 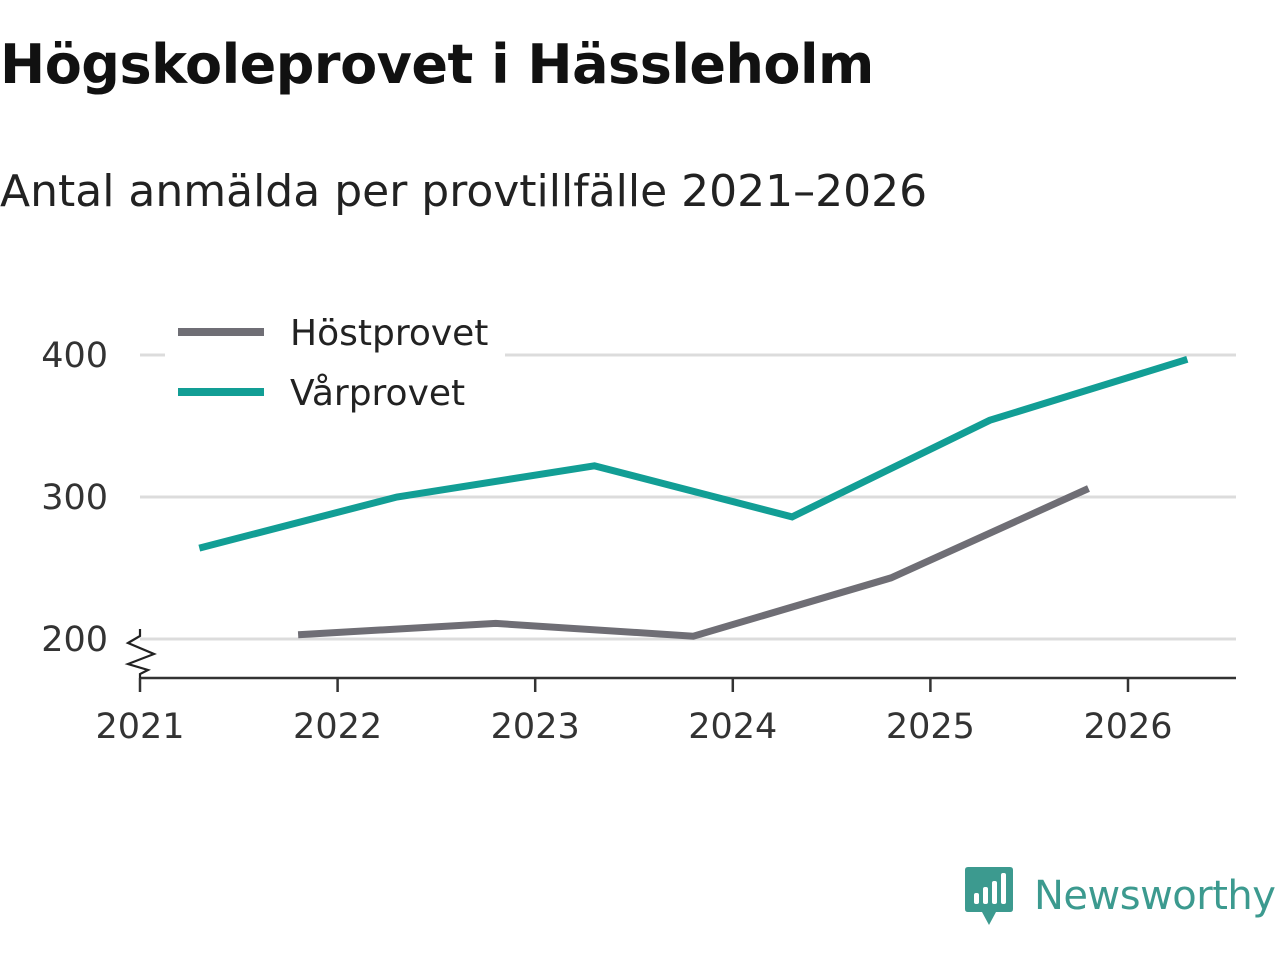 What do you see at coordinates (74, 498) in the screenshot?
I see `y-tick-label: 300` at bounding box center [74, 498].